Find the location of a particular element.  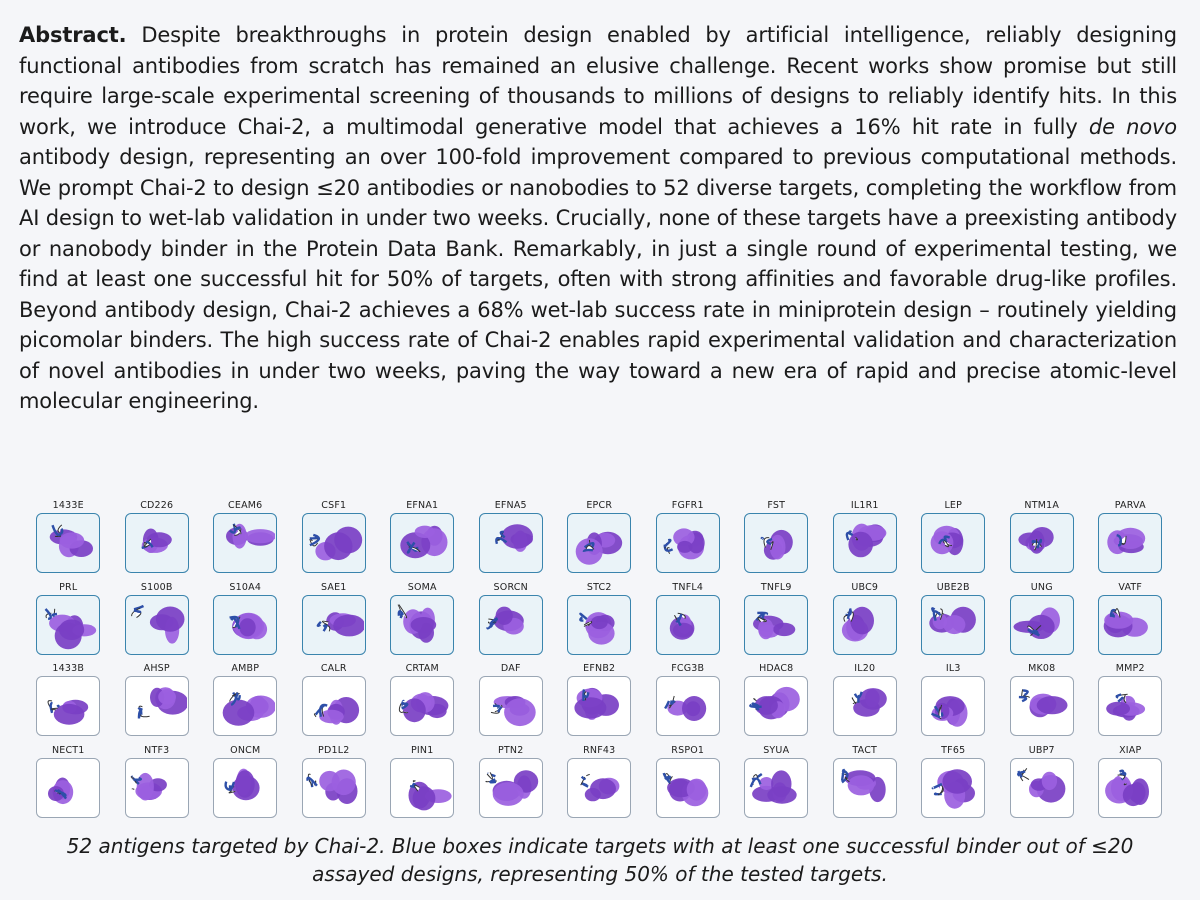

antigen-label: EFNA1 is located at coordinates (422, 505).